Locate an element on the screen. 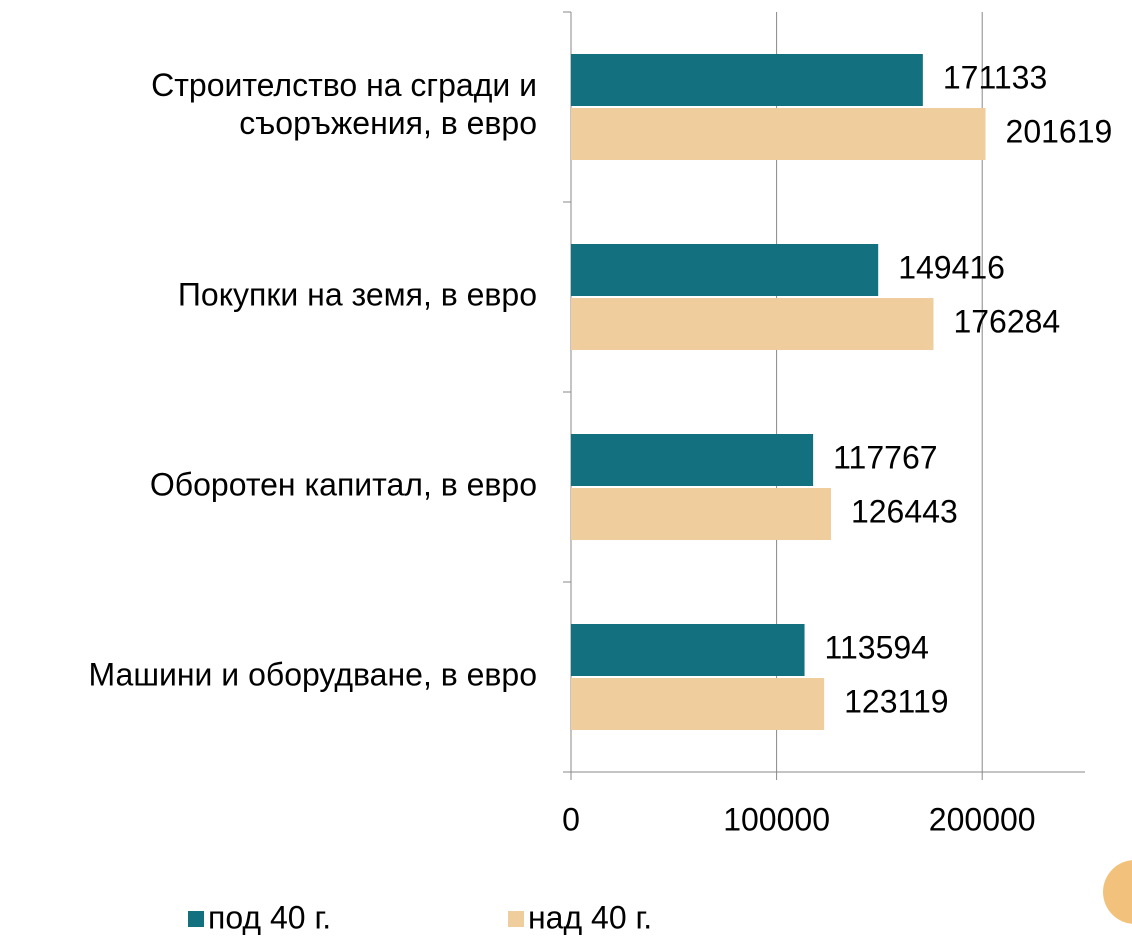 The height and width of the screenshot is (939, 1132). y-tick-label: Оборотен капитал, в евро is located at coordinates (343, 484).